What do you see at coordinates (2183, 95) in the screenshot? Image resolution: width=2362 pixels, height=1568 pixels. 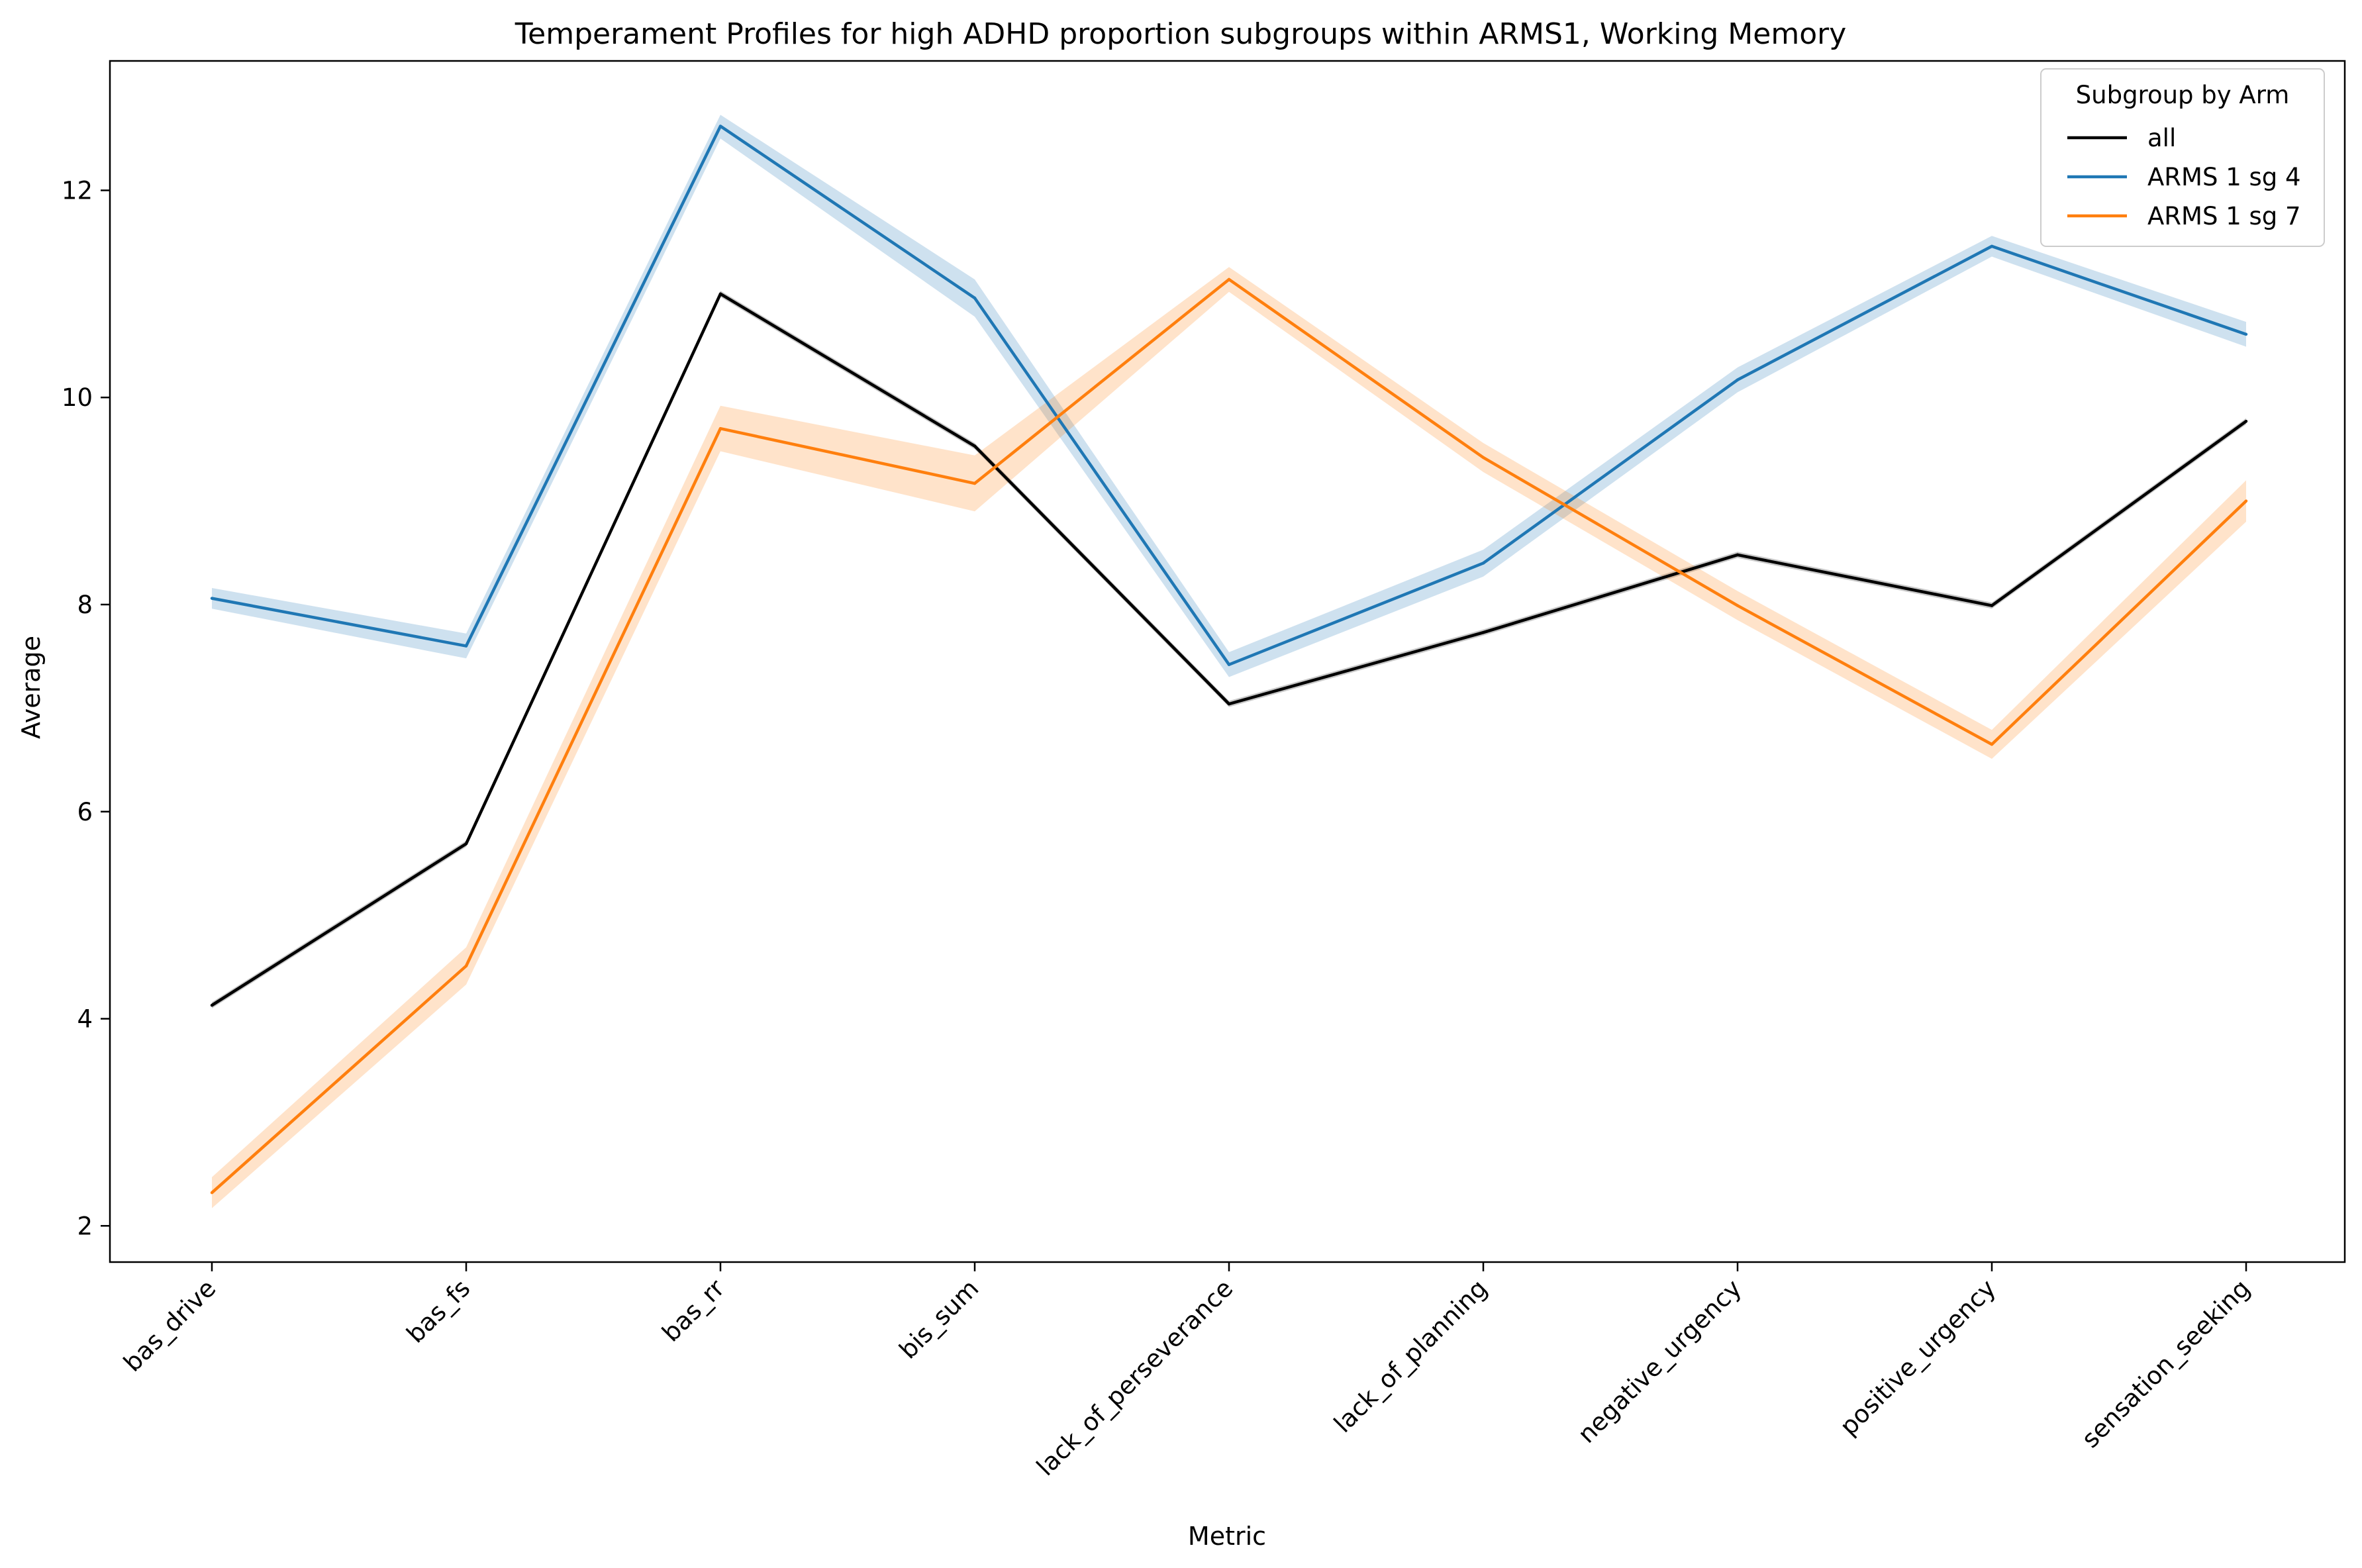 I see `legend-title: Subgroup by Arm` at bounding box center [2183, 95].